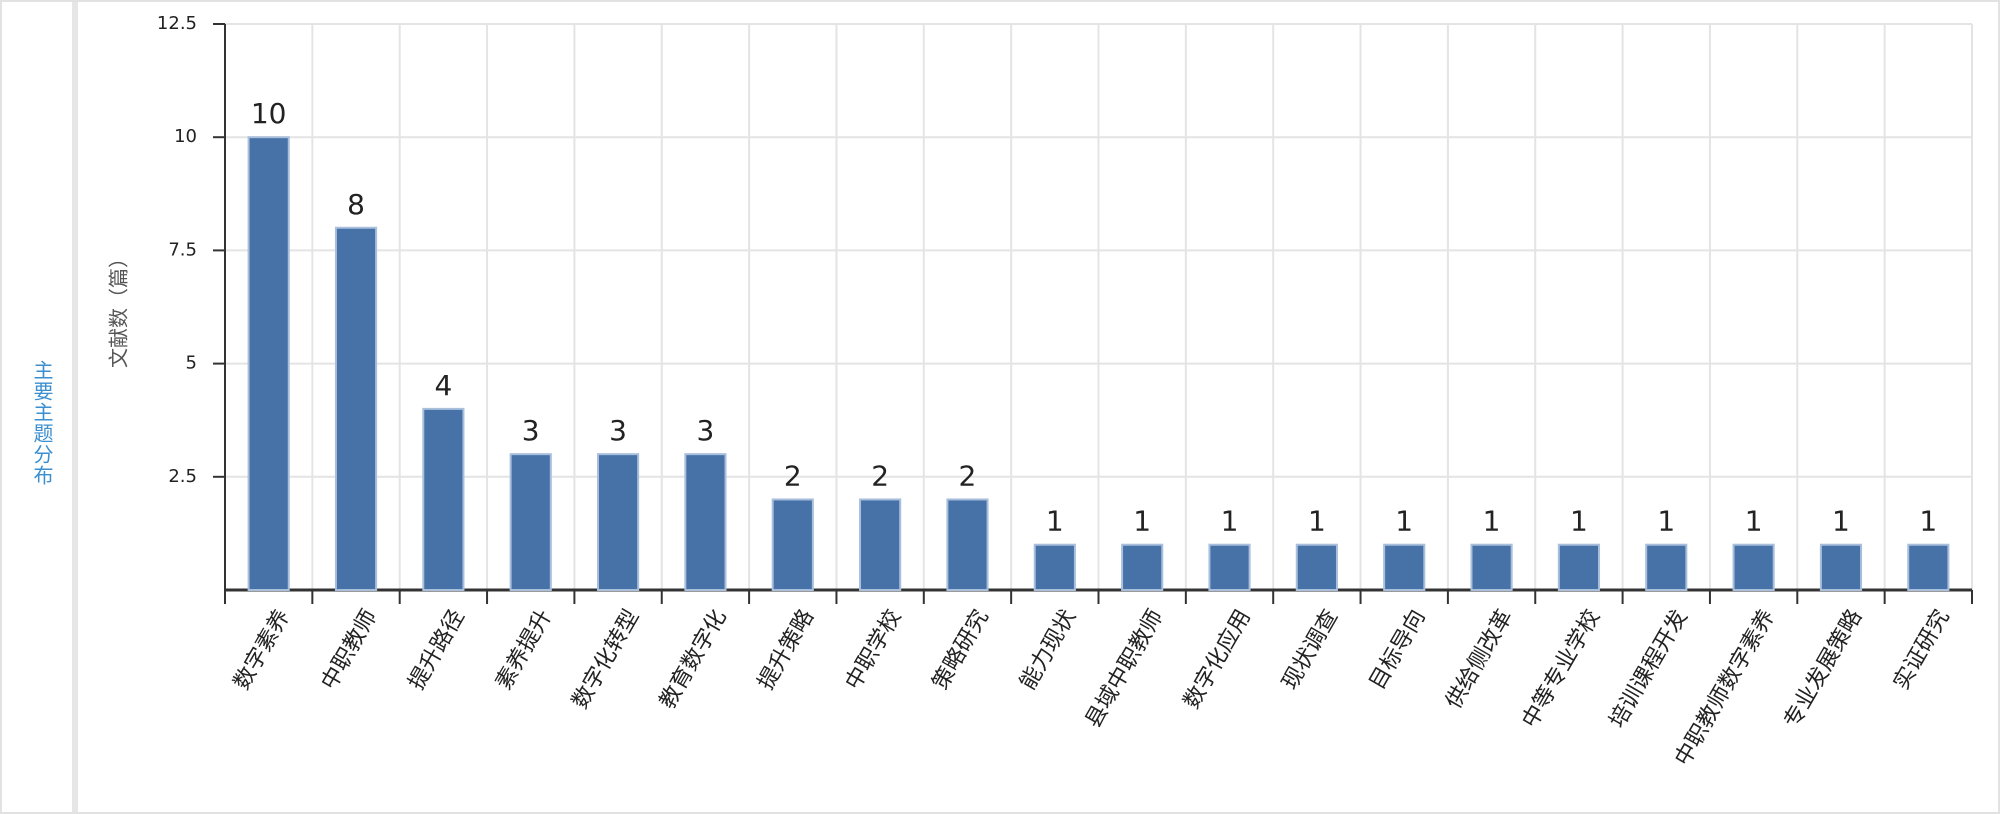 This screenshot has height=814, width=2000. Describe the element at coordinates (1922, 650) in the screenshot. I see `x-tick-label: 实证研究` at that location.